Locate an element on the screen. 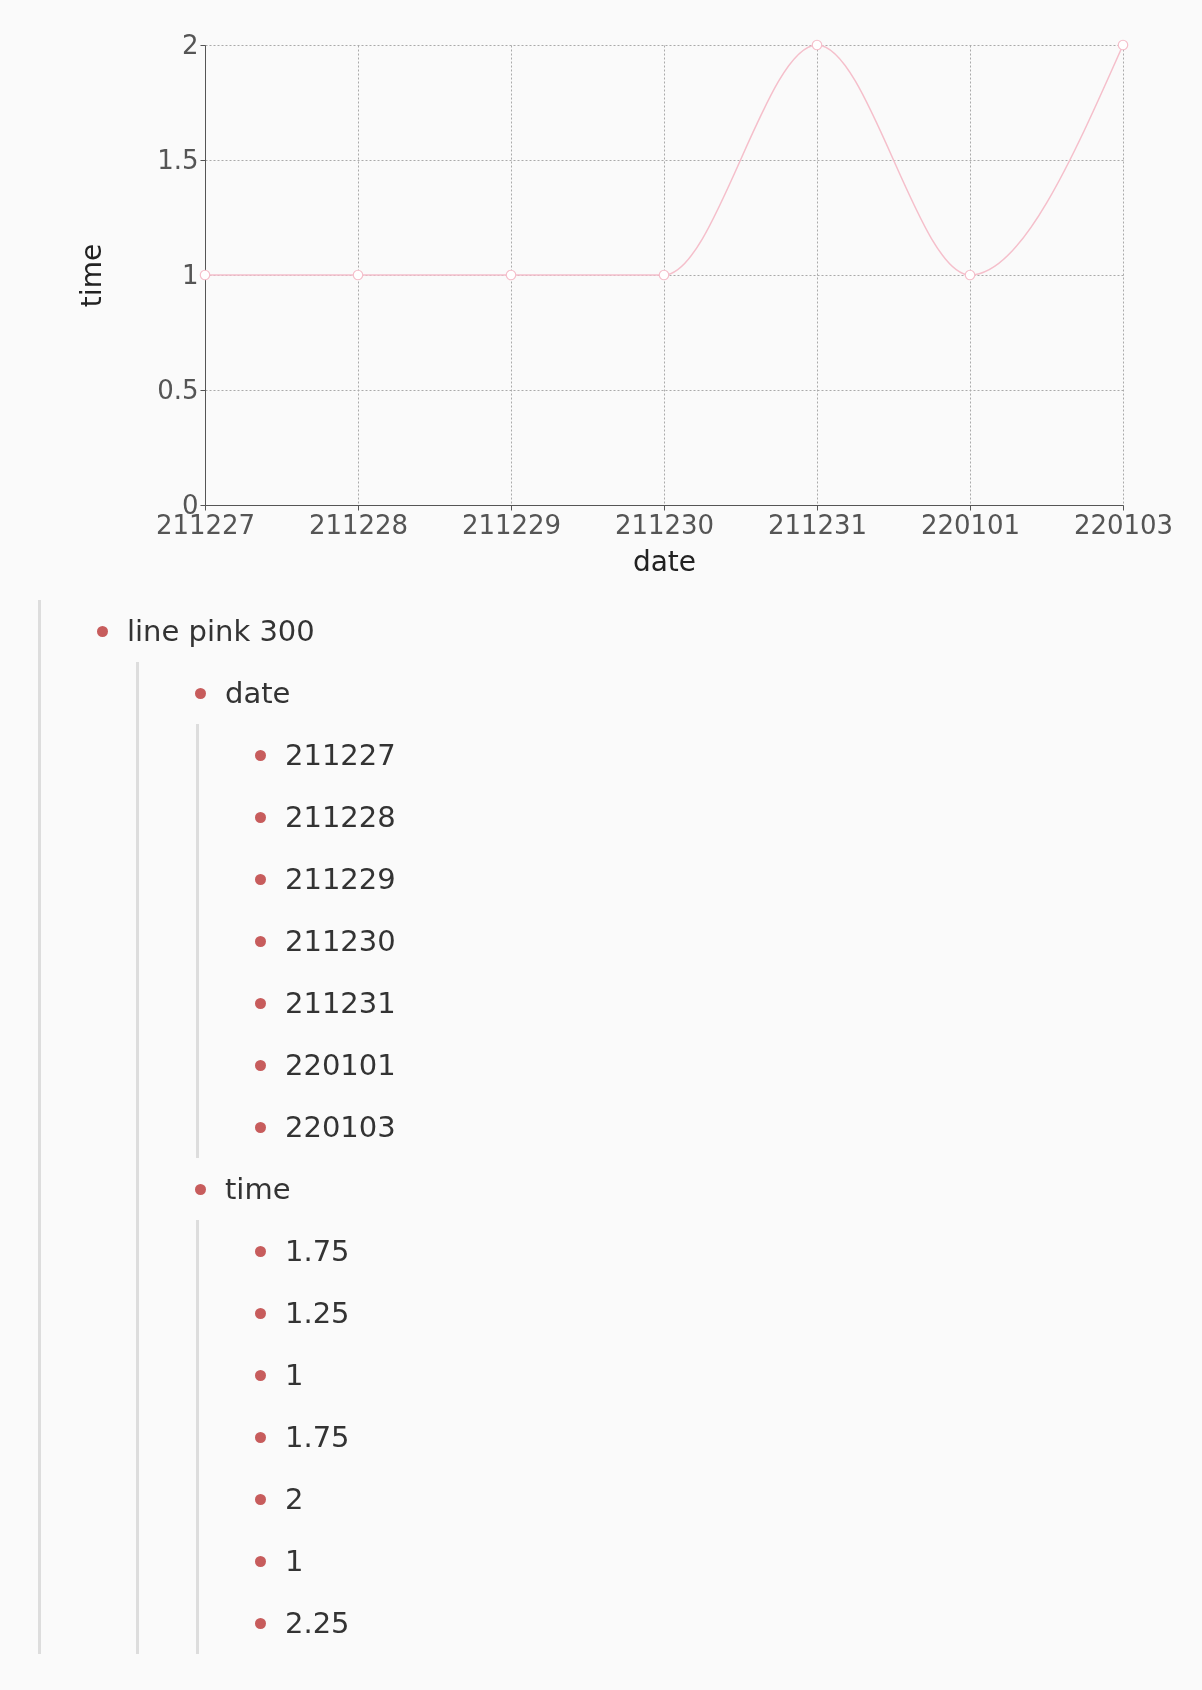 The image size is (1202, 1690). text: date is located at coordinates (258, 693).